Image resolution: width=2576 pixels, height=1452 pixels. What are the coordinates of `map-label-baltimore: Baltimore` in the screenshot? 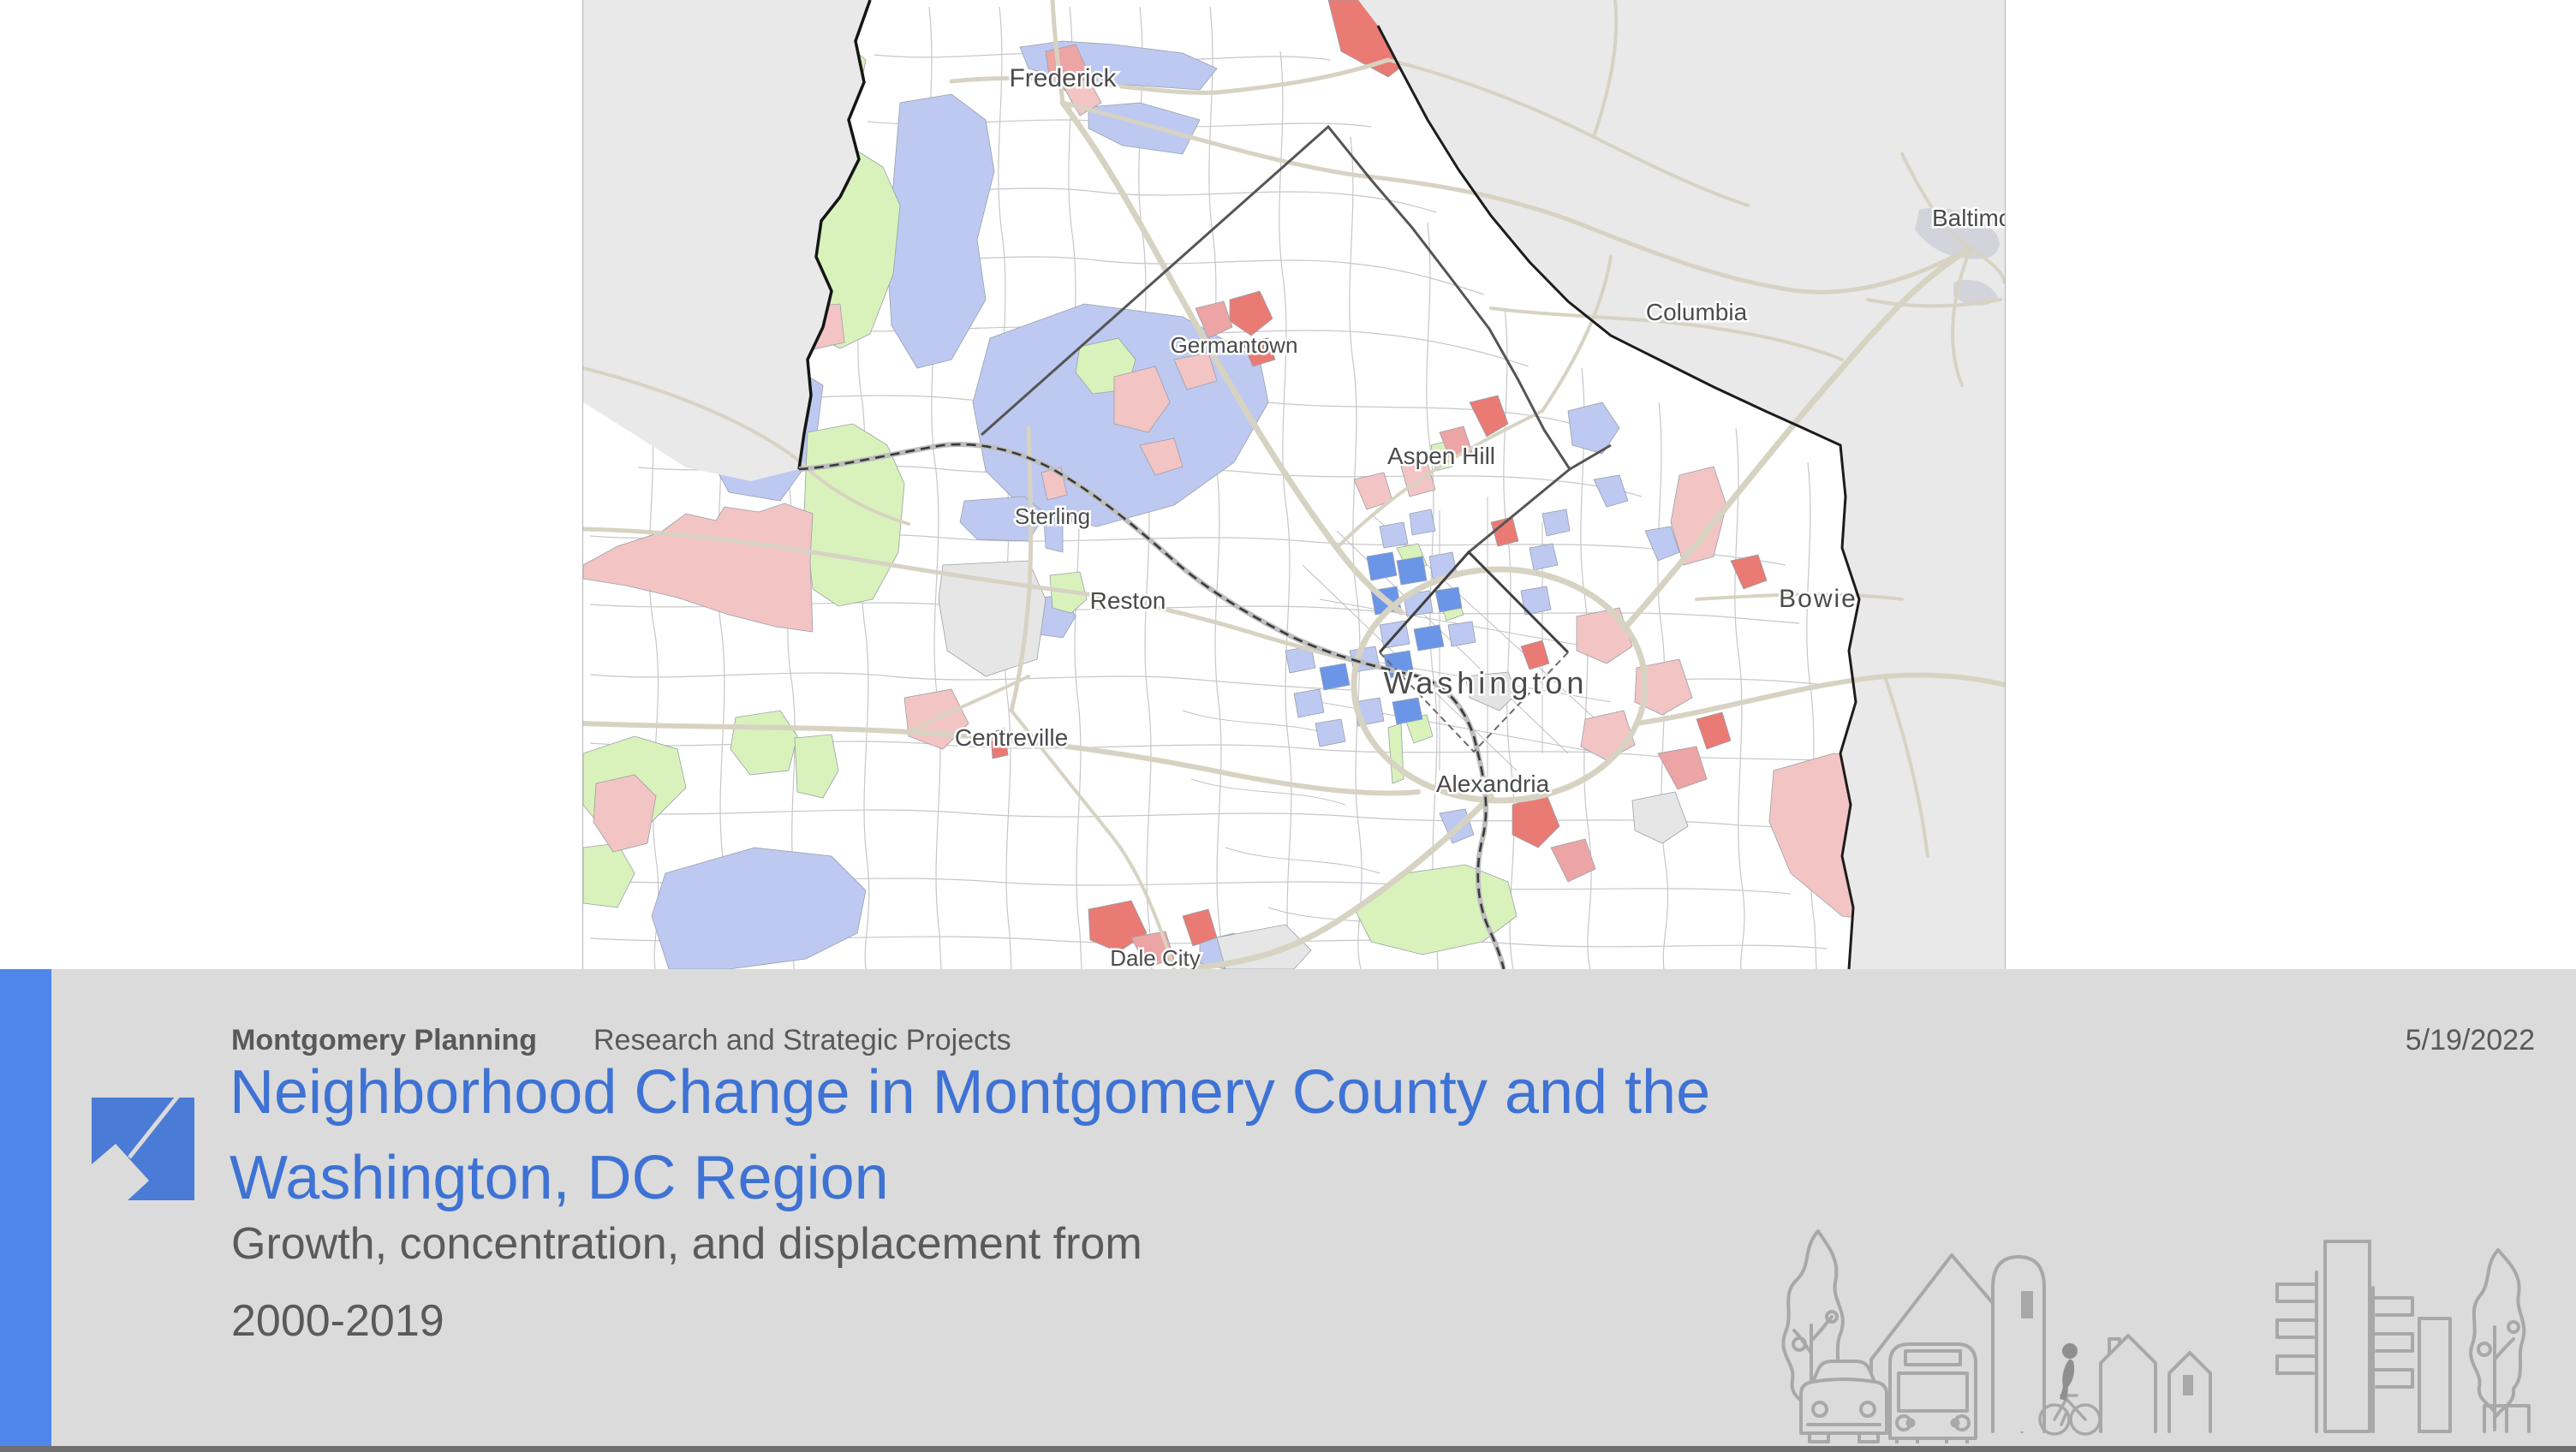 It's located at (1968, 218).